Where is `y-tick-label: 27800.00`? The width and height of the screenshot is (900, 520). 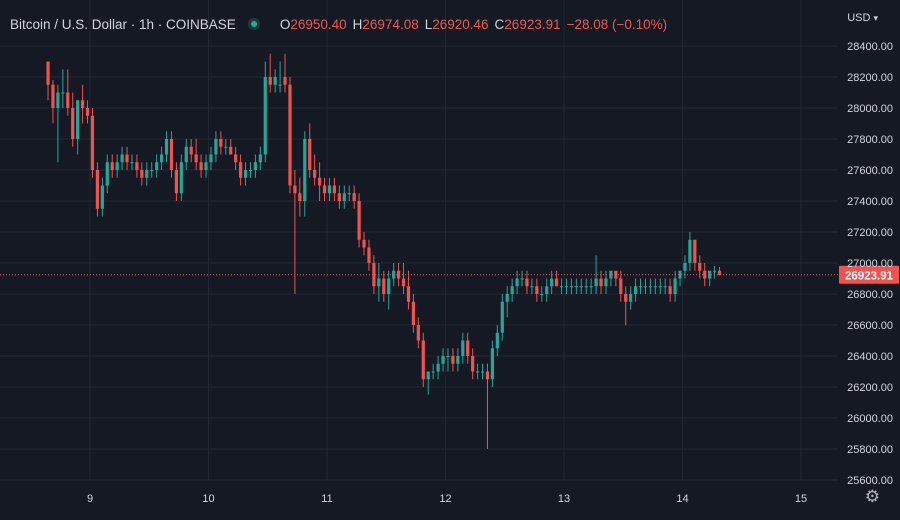
y-tick-label: 27800.00 is located at coordinates (870, 140).